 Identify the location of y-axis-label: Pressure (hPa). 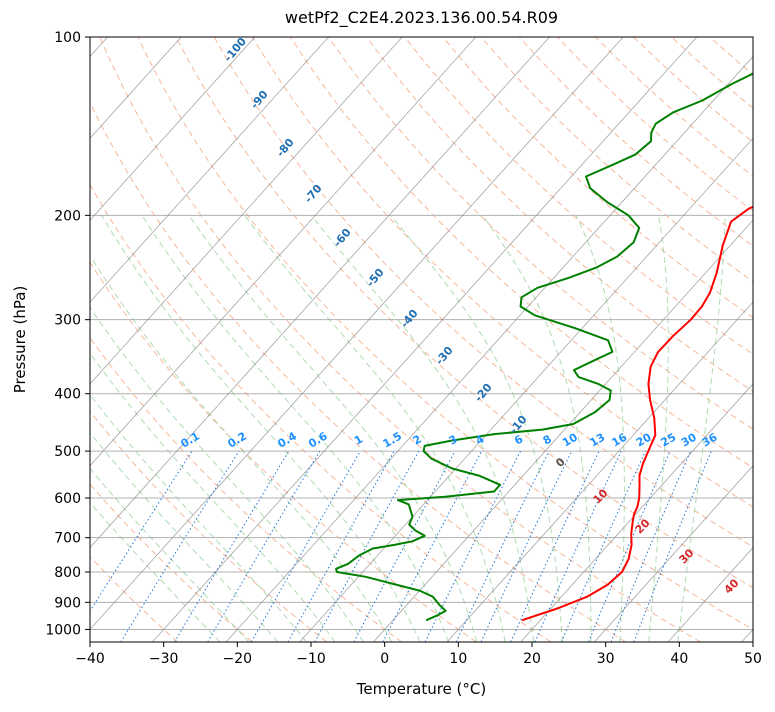
(20, 340).